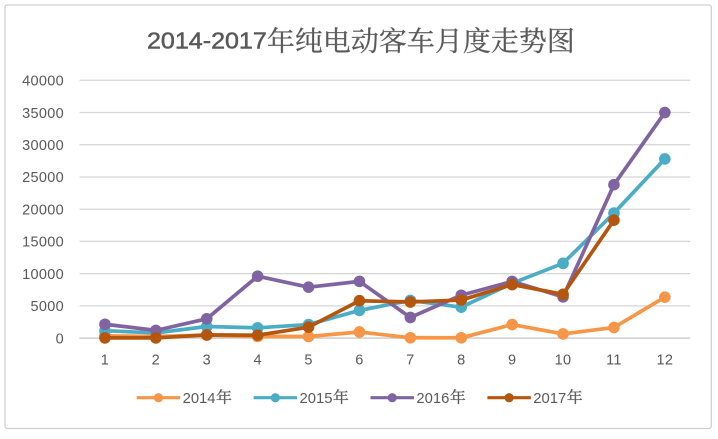 The height and width of the screenshot is (439, 718). Describe the element at coordinates (549, 399) in the screenshot. I see `svg-text: 2017` at that location.